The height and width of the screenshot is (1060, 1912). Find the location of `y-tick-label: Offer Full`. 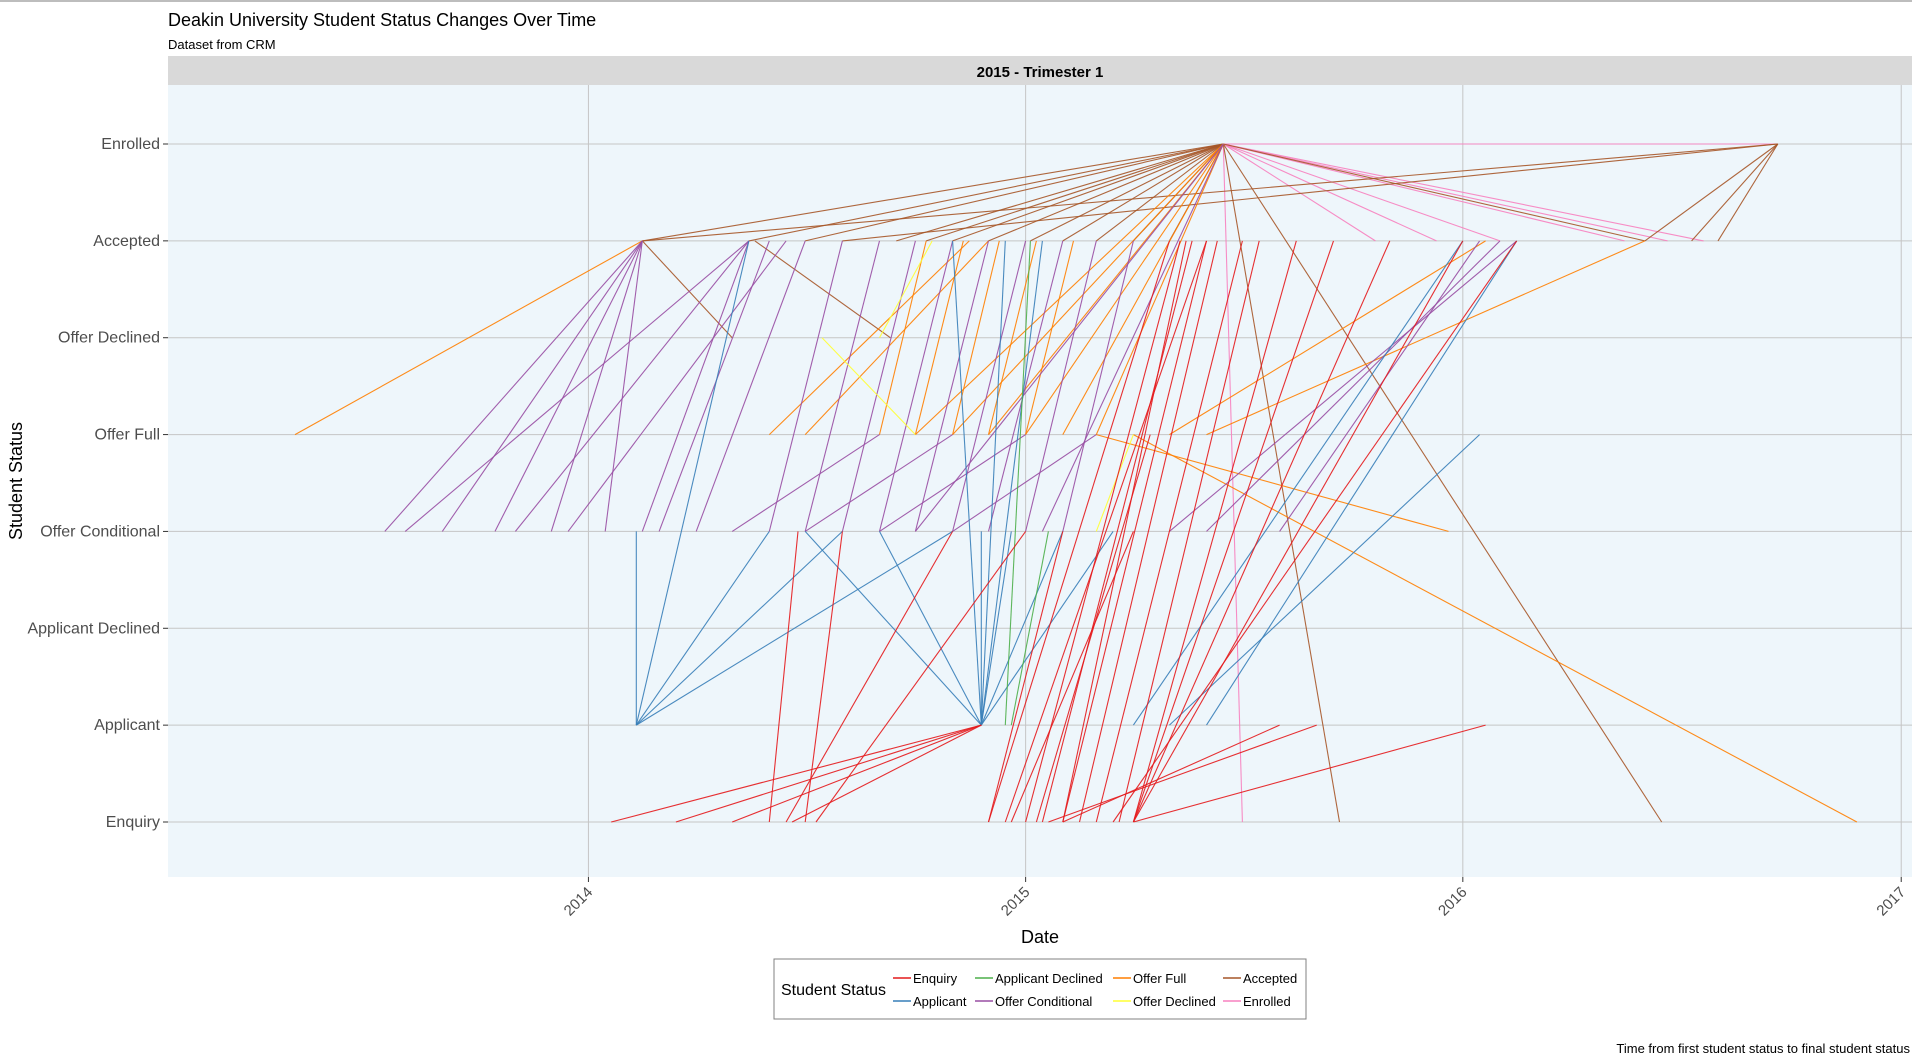

y-tick-label: Offer Full is located at coordinates (128, 435).